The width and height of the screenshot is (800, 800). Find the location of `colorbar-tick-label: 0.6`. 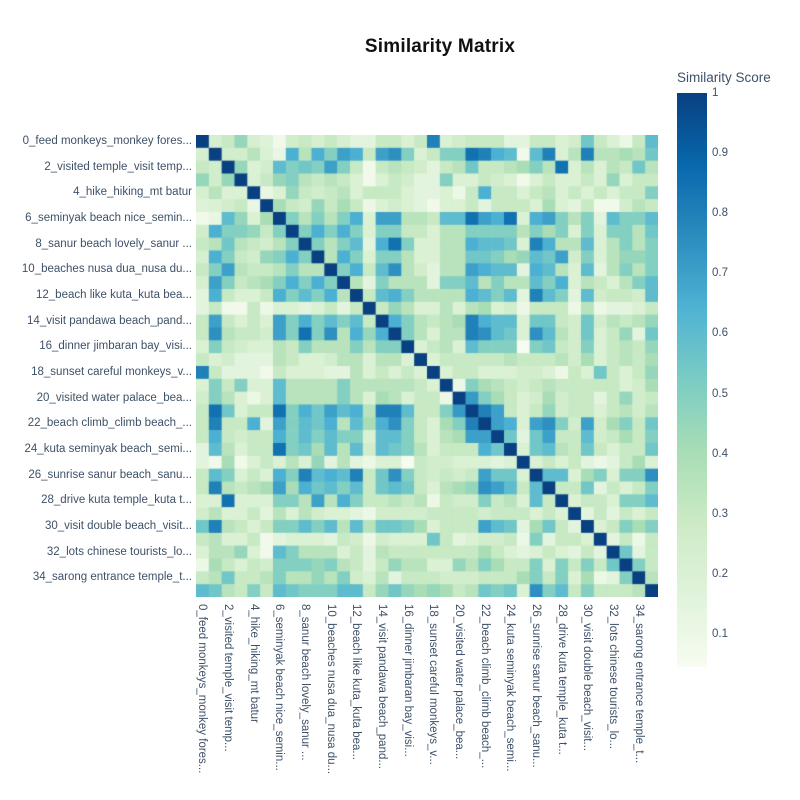

colorbar-tick-label: 0.6 is located at coordinates (720, 333).